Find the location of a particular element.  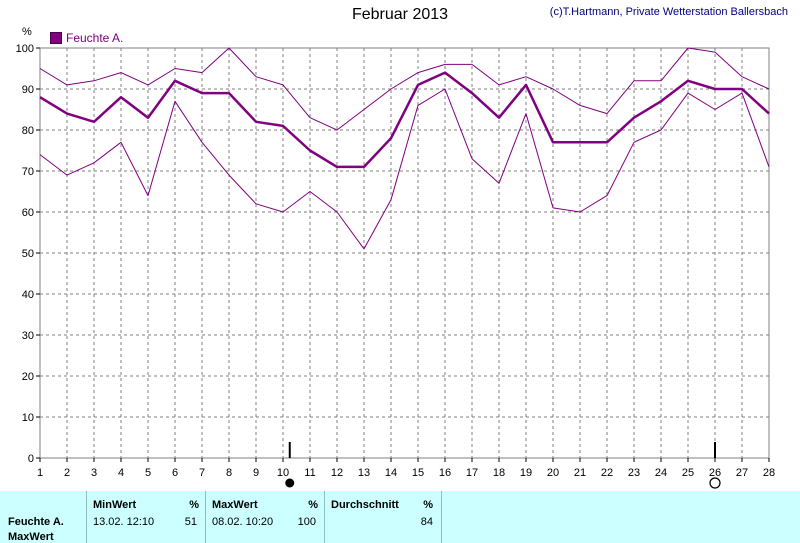

max-unit-header: % is located at coordinates (313, 505).